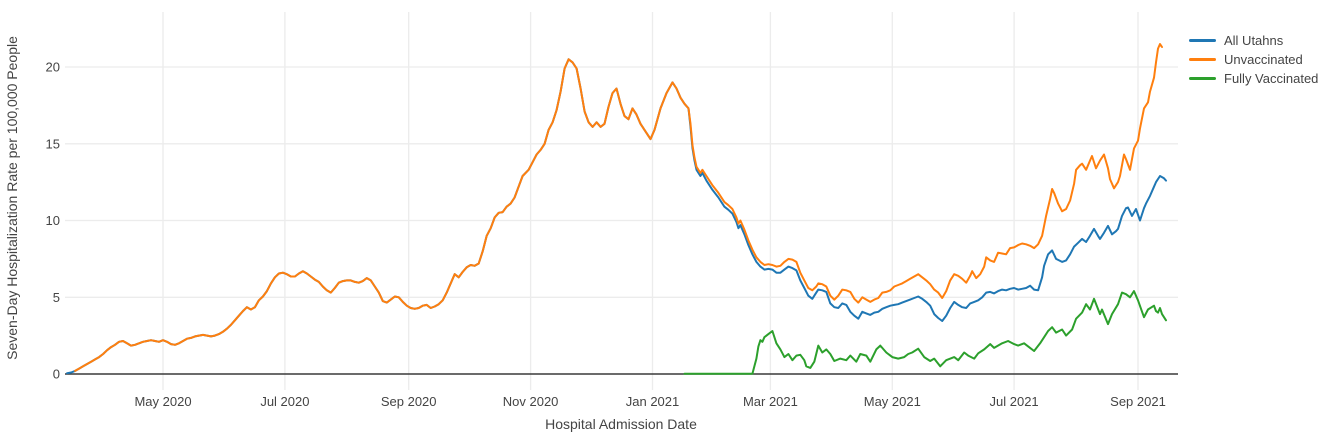  I want to click on legend-item-unvaccinated: Unvaccinated, so click(1253, 59).